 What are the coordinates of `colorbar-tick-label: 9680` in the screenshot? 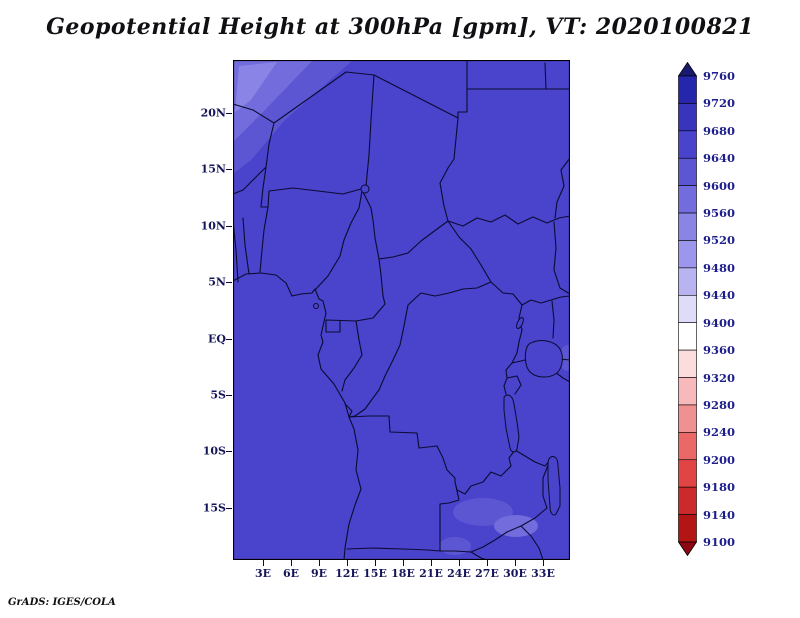 It's located at (719, 130).